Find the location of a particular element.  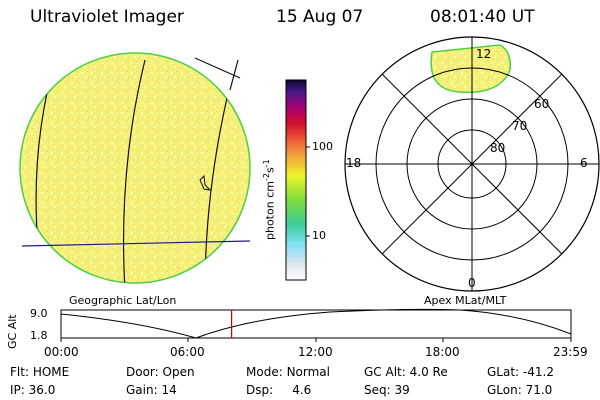

status-seq: Seq: 39 is located at coordinates (387, 390).